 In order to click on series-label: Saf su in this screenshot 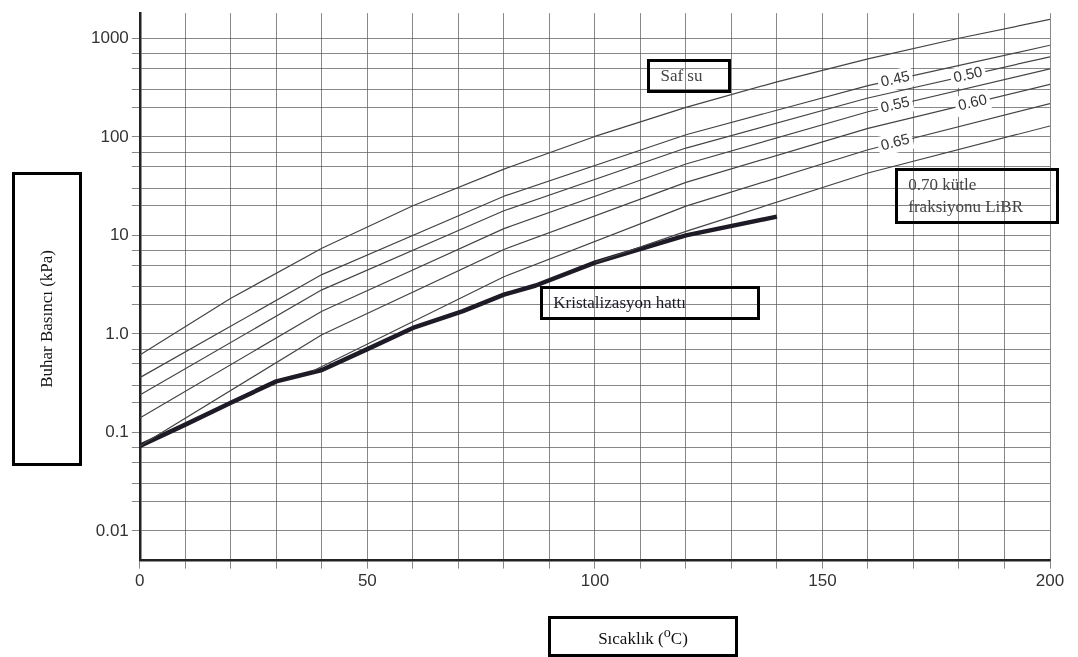, I will do `click(681, 75)`.